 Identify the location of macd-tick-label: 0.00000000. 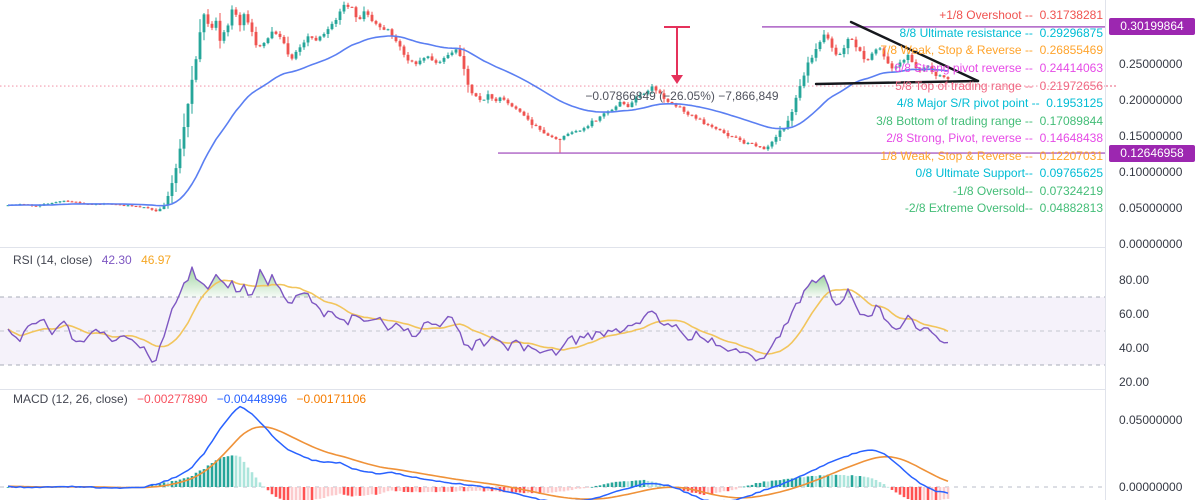
(1151, 487).